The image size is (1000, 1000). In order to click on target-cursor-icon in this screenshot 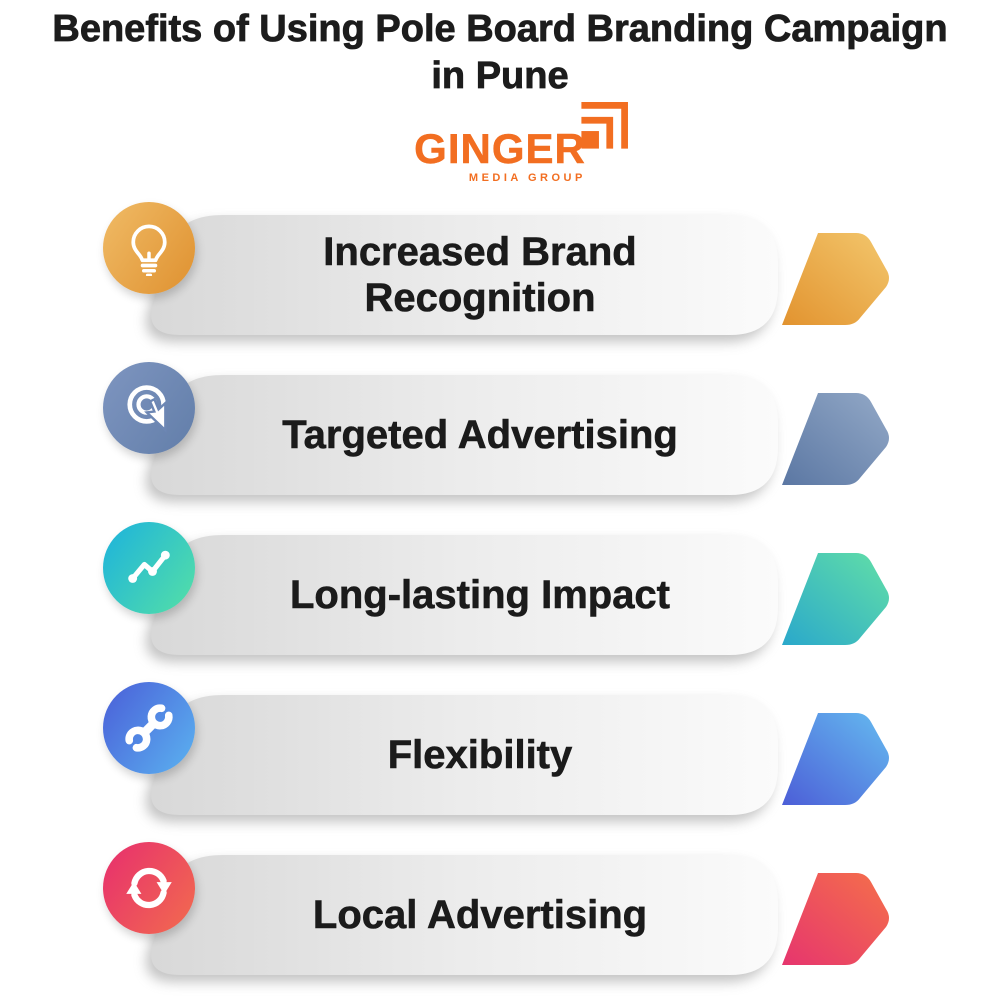, I will do `click(147, 409)`.